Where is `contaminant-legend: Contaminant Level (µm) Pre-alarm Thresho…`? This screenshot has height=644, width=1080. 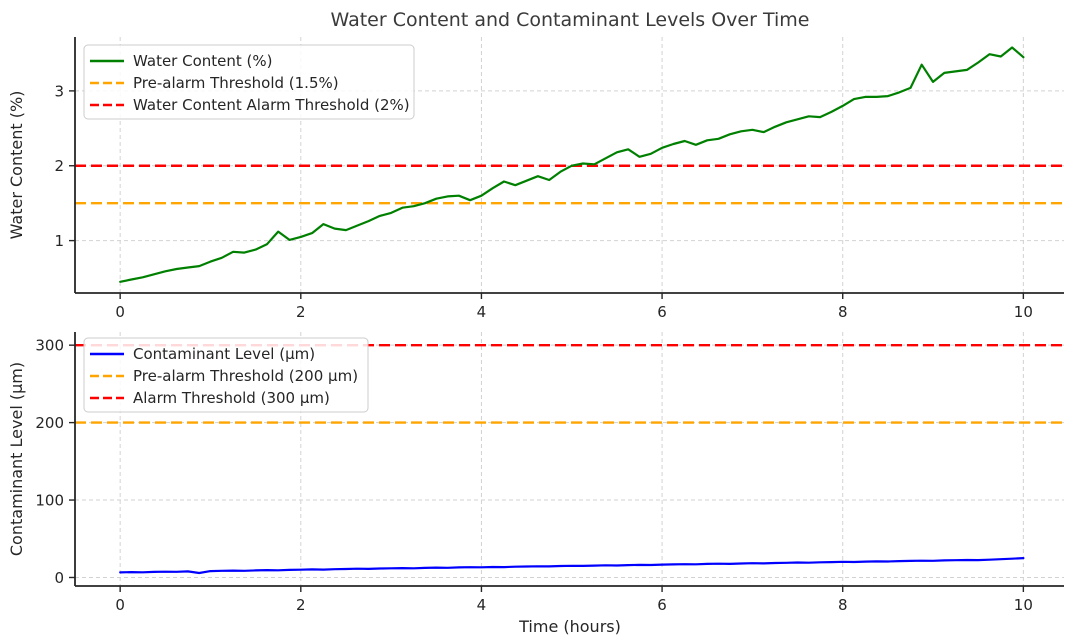 contaminant-legend: Contaminant Level (µm) Pre-alarm Thresho… is located at coordinates (226, 375).